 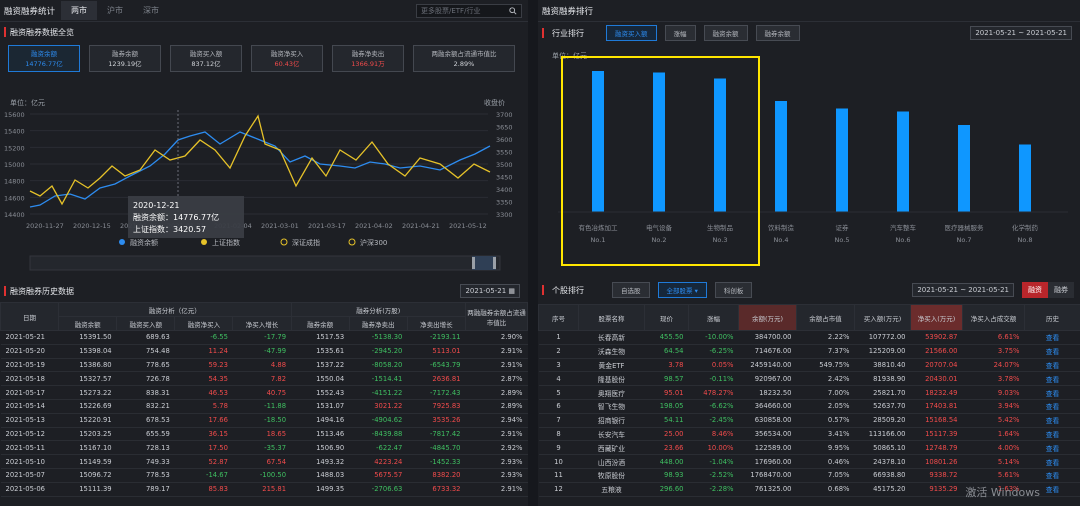 I want to click on tab-all-stocks: 全部股票 ▾, so click(x=682, y=290).